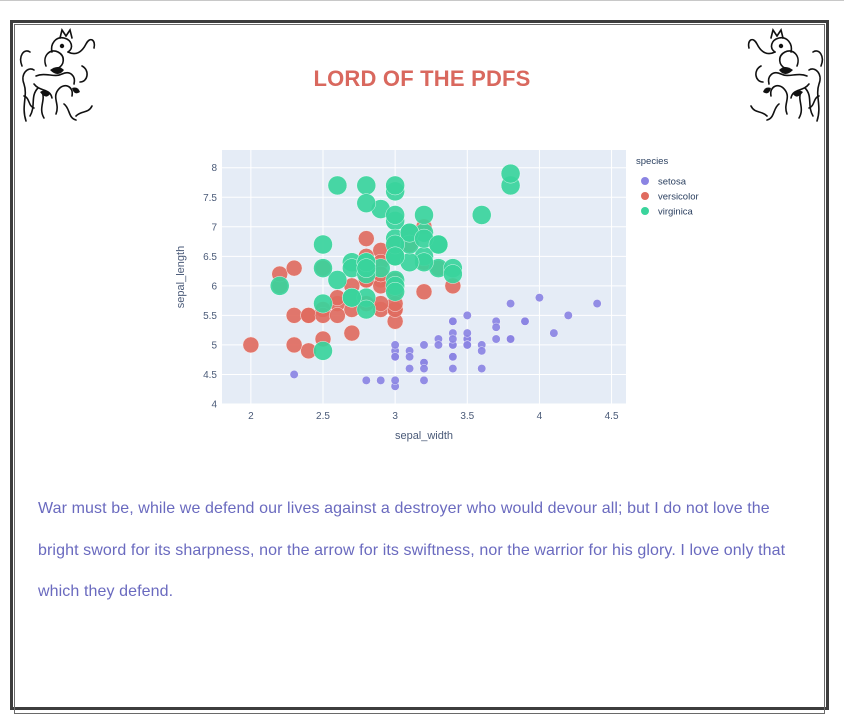 Image resolution: width=844 pixels, height=714 pixels. I want to click on x-tick-labels: 2 2.5 3 3.5 4 4.5, so click(433, 416).